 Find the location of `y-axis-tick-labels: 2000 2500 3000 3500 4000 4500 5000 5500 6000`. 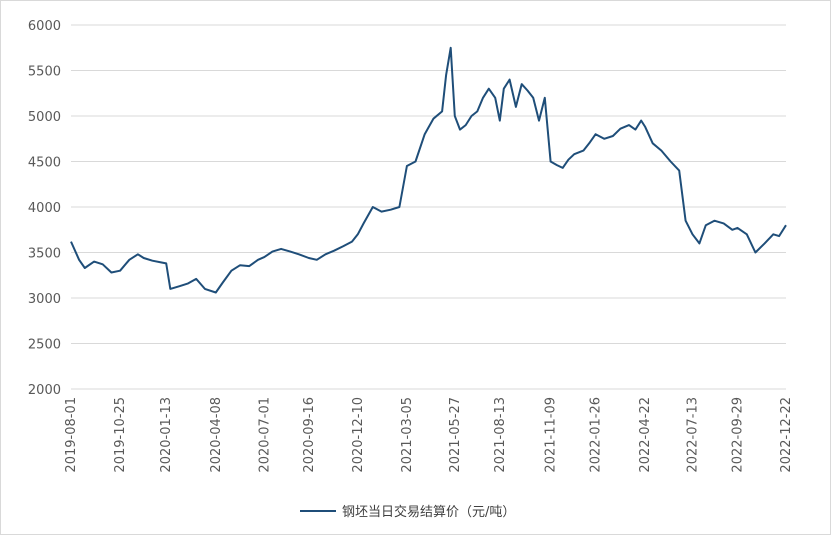

y-axis-tick-labels: 2000 2500 3000 3500 4000 4500 5000 5500 6000 is located at coordinates (44, 208).